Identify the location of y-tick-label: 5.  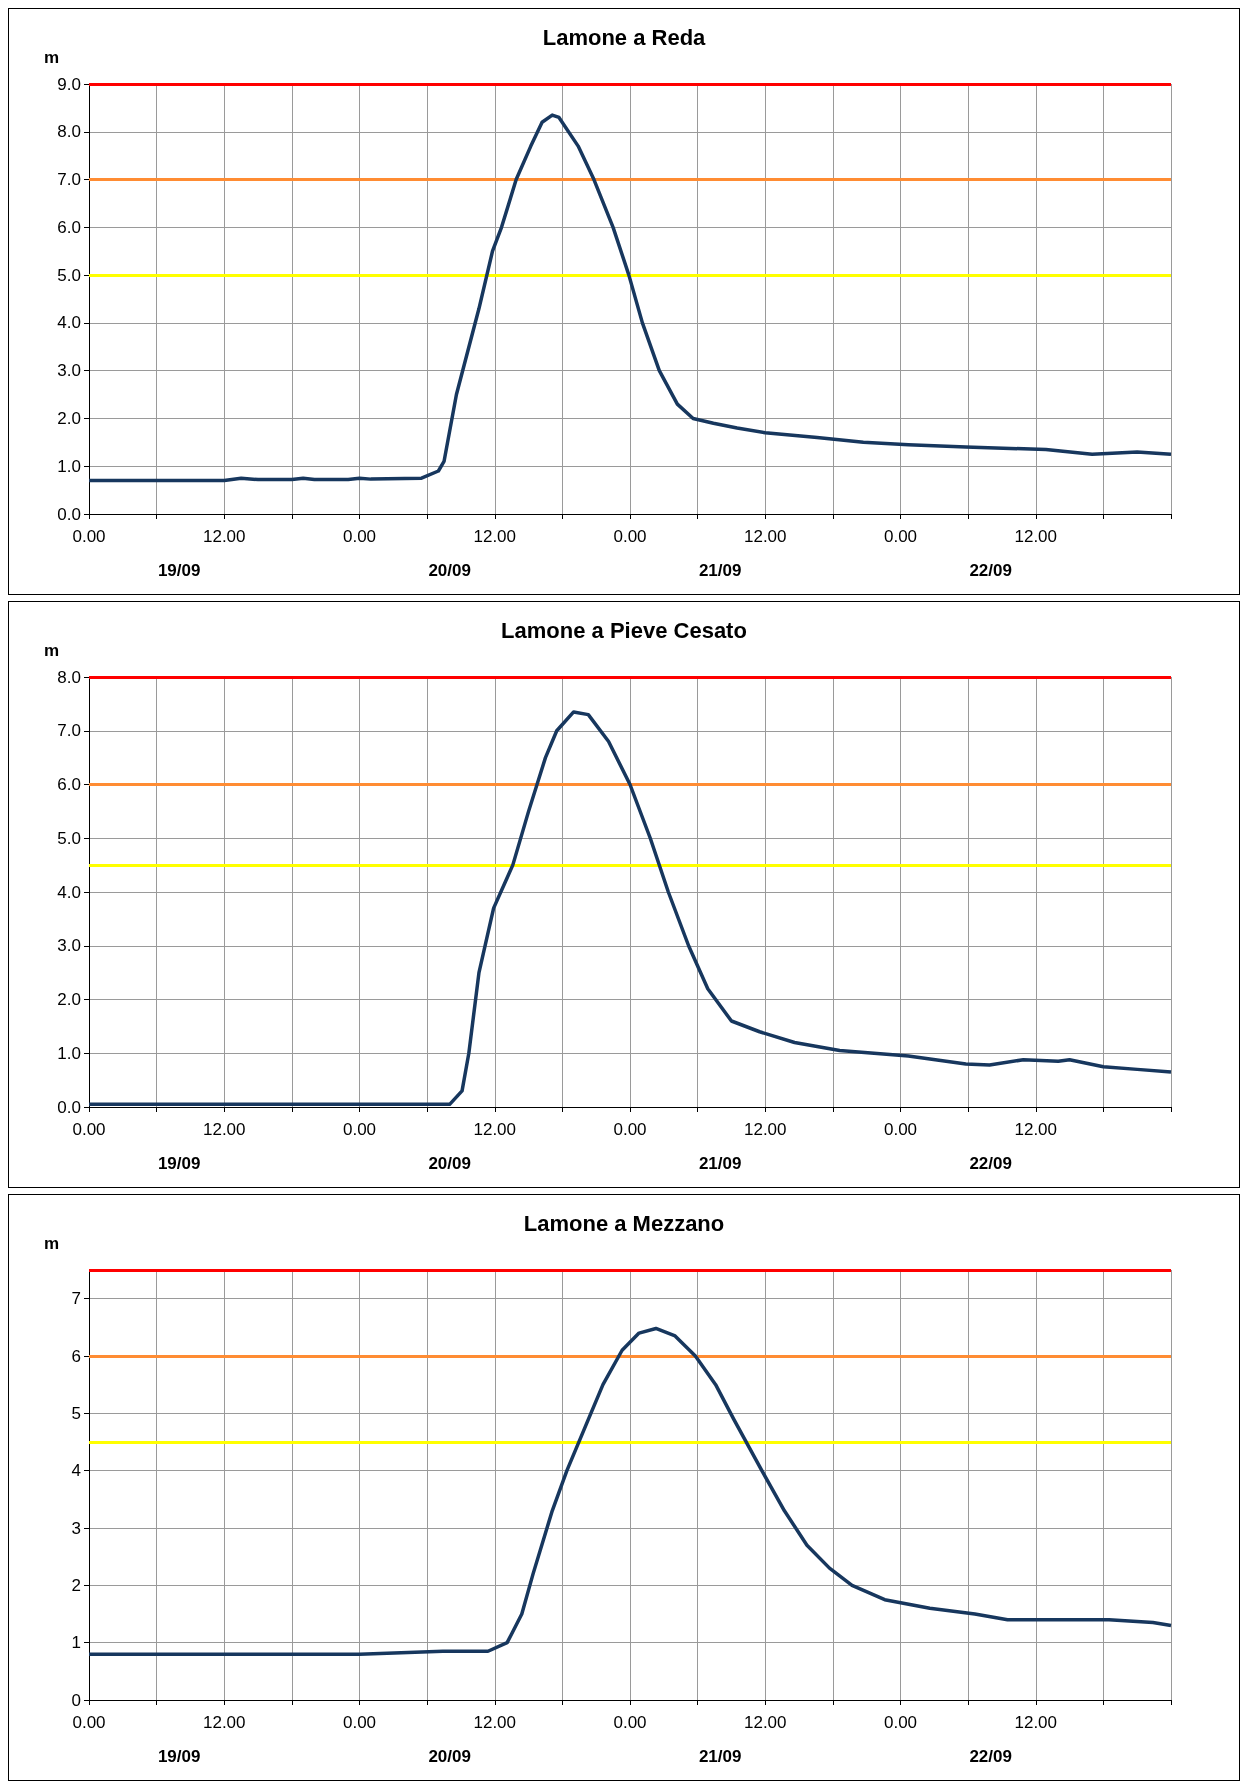
(76, 1413).